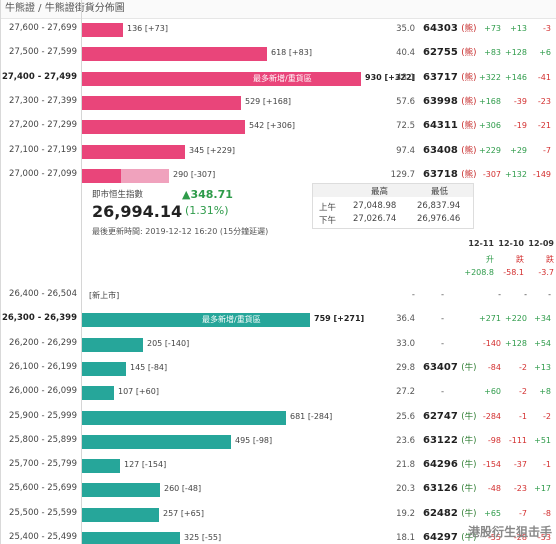 This screenshot has height=544, width=556. I want to click on index-title: 即市恒生指數, so click(118, 195).